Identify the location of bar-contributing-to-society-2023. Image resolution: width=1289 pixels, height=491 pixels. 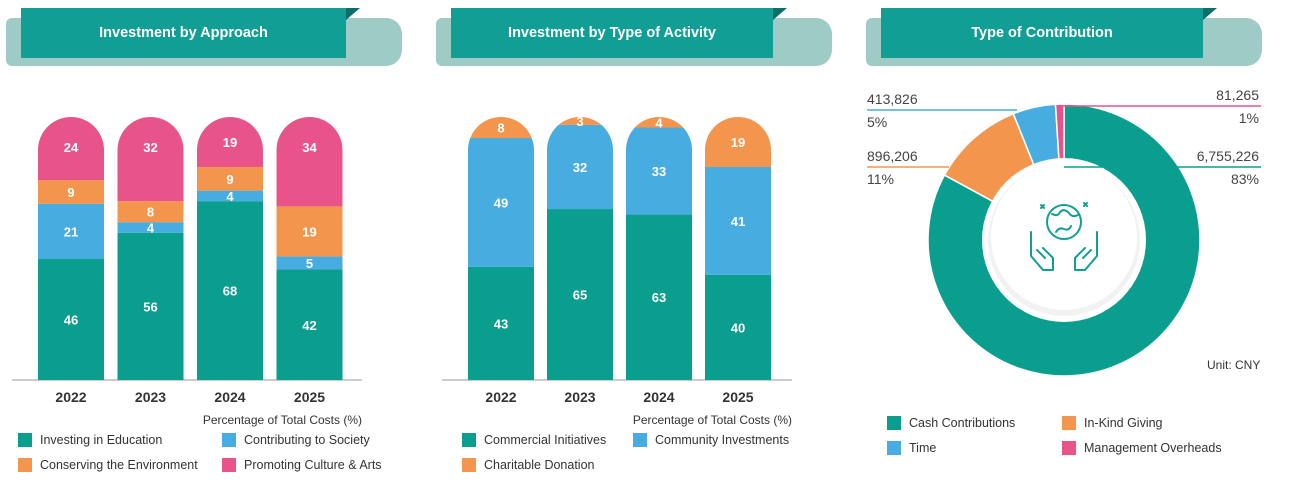
(150, 227).